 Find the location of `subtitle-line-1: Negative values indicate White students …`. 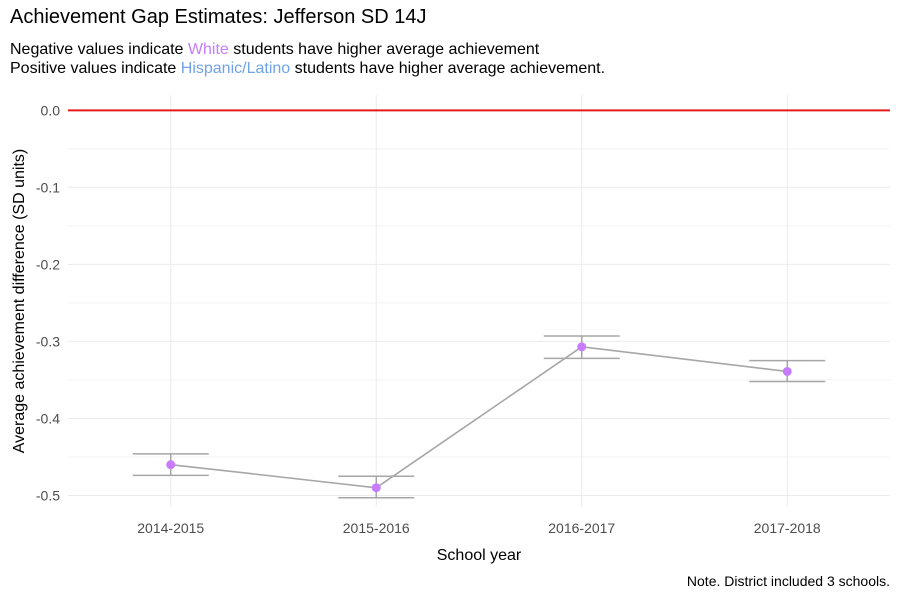

subtitle-line-1: Negative values indicate White students … is located at coordinates (274, 49).